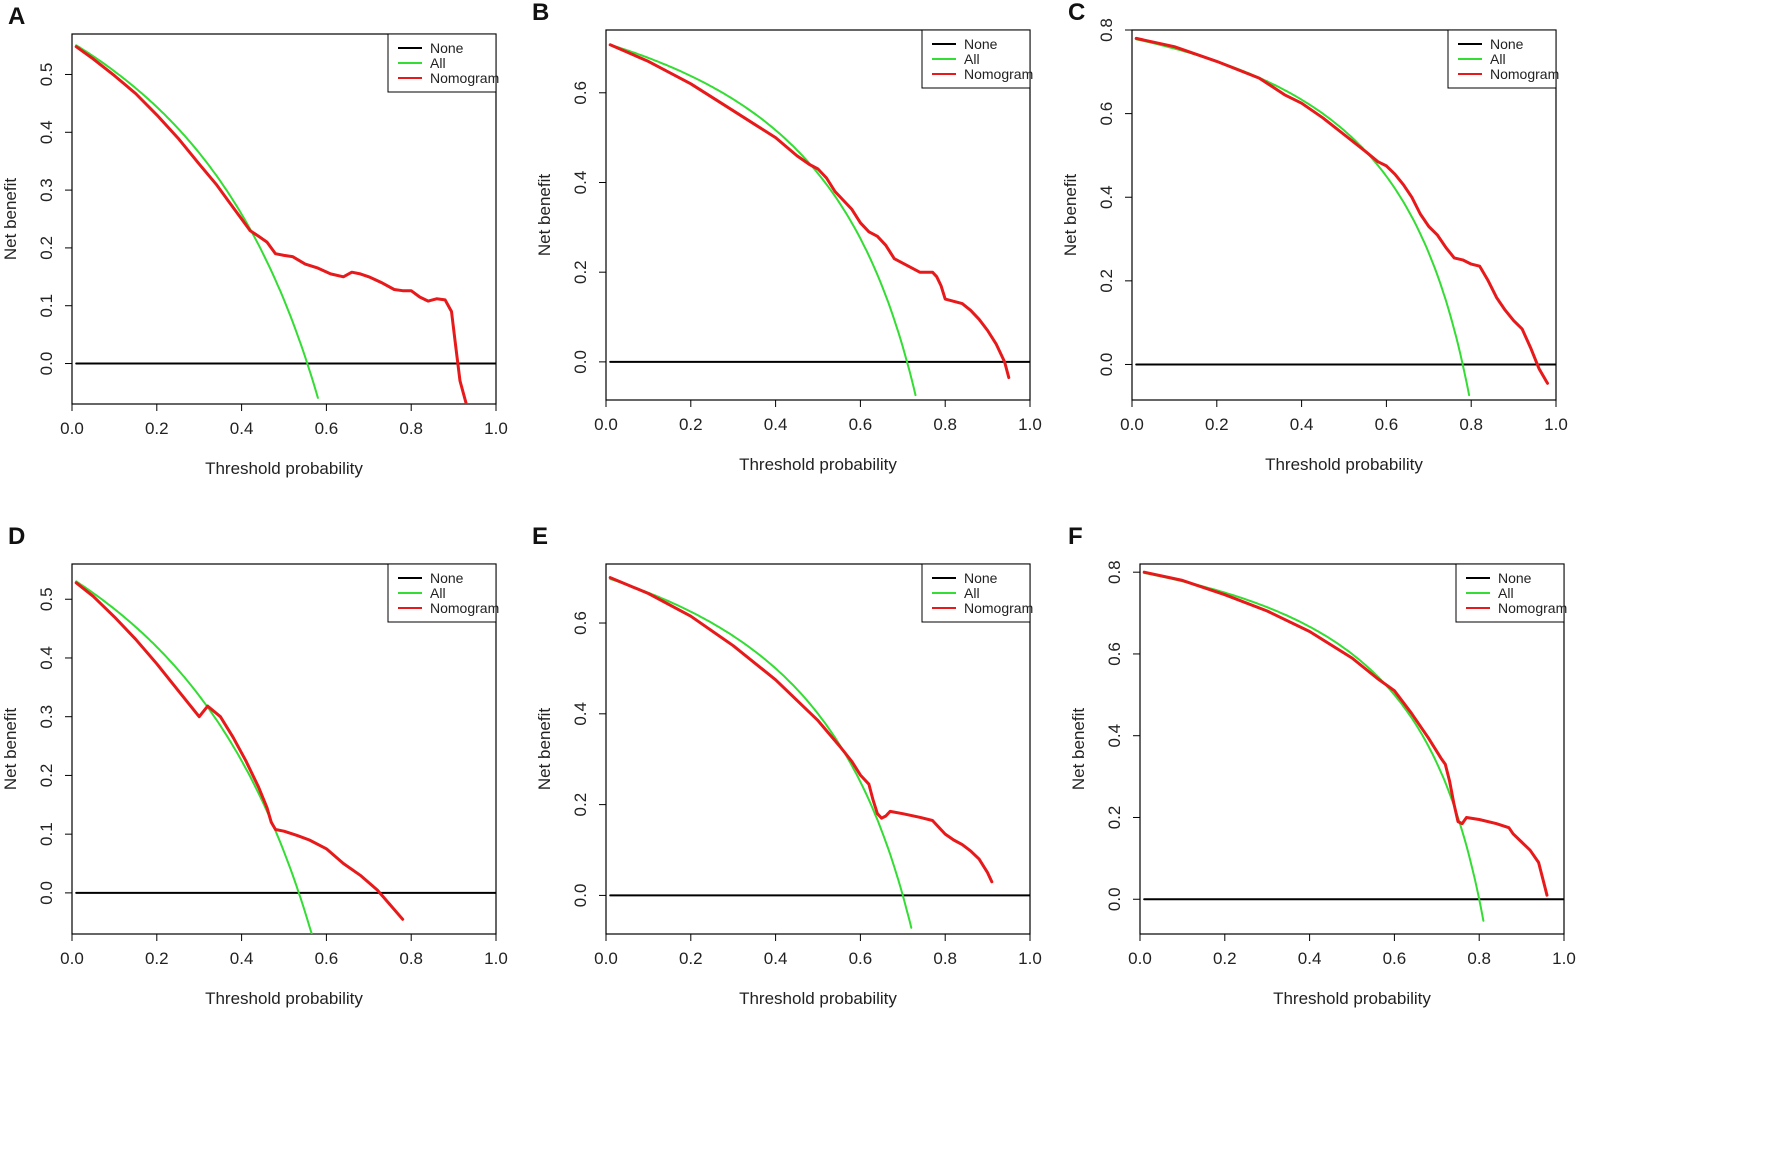 Image resolution: width=1772 pixels, height=1149 pixels. I want to click on panel-letter: C, so click(1076, 13).